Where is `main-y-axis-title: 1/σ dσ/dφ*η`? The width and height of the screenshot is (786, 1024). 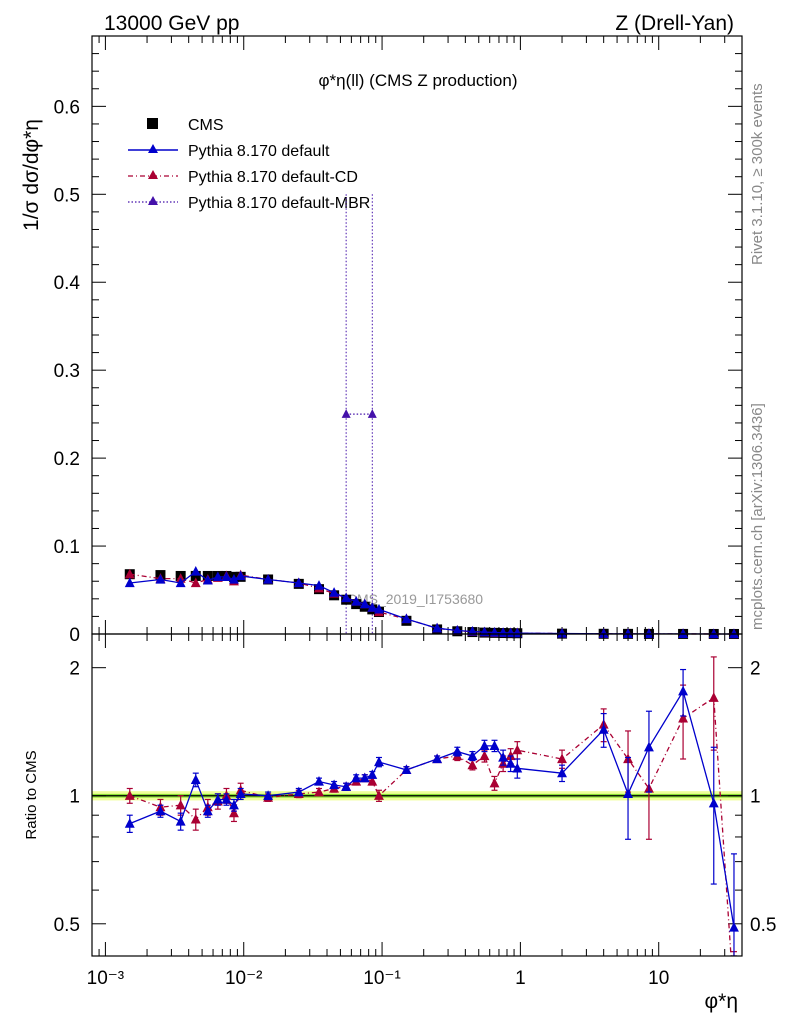 main-y-axis-title: 1/σ dσ/dφ*η is located at coordinates (31, 175).